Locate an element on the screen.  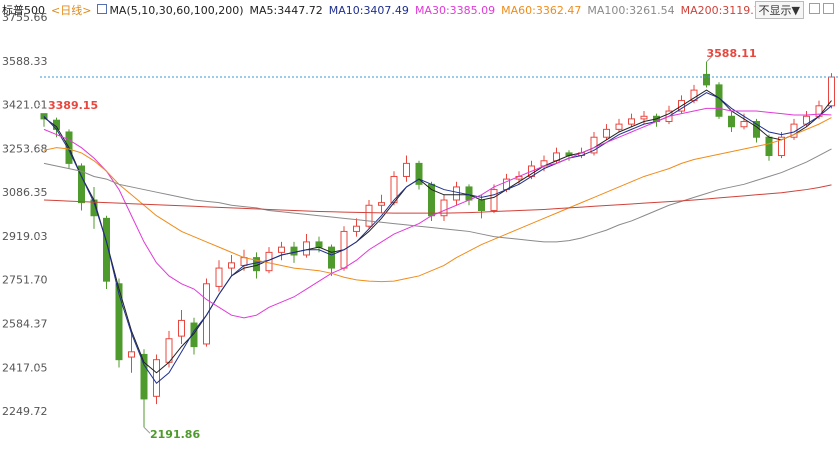
y-tick-label: 3421.01 is located at coordinates (25, 105).